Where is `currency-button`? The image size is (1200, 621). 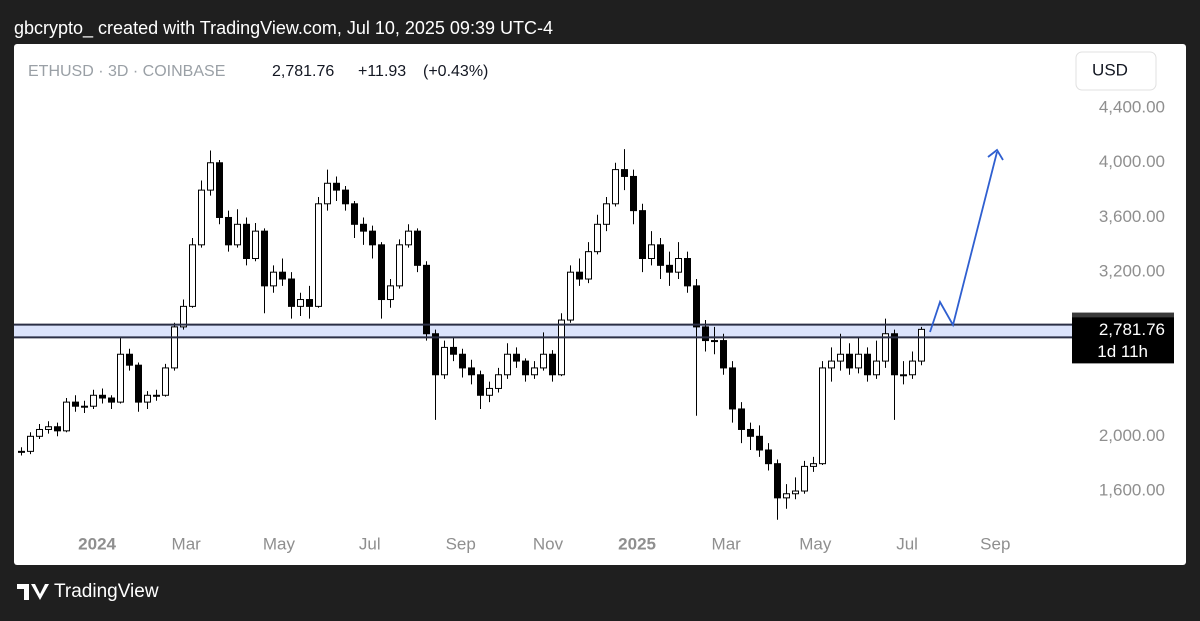 currency-button is located at coordinates (1116, 71).